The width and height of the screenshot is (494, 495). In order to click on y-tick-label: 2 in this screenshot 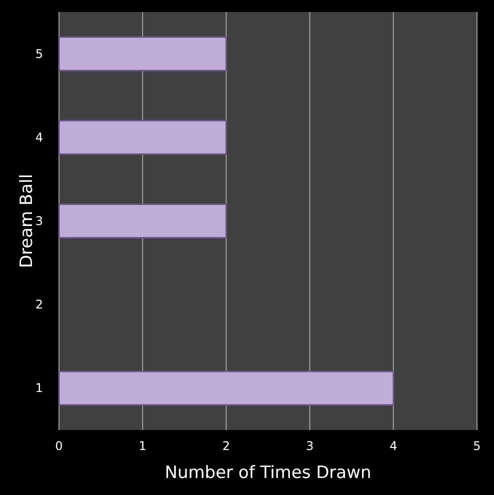, I will do `click(39, 305)`.